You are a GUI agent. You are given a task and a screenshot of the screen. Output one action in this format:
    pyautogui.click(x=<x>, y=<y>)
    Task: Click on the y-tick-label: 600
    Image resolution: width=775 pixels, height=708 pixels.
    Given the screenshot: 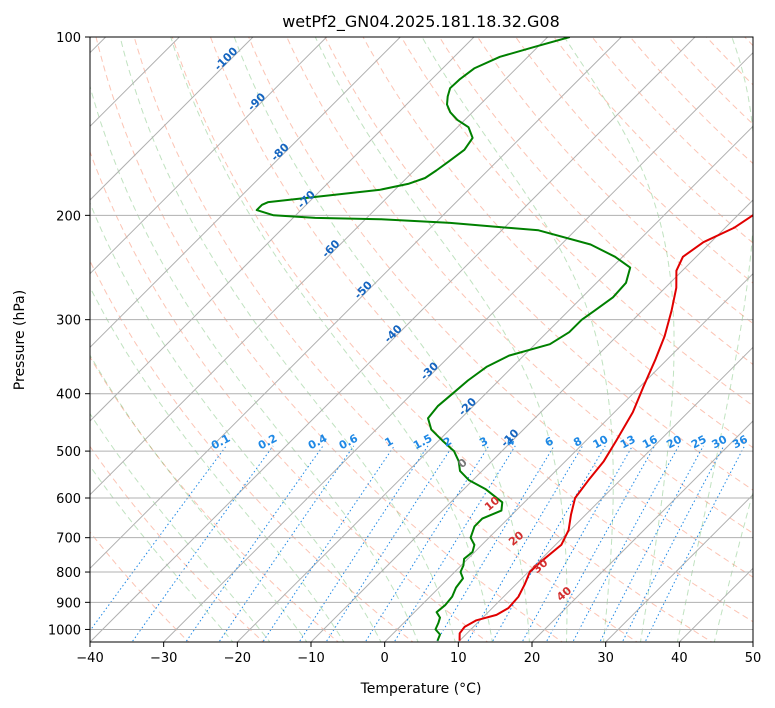 What is the action you would take?
    pyautogui.click(x=68, y=499)
    